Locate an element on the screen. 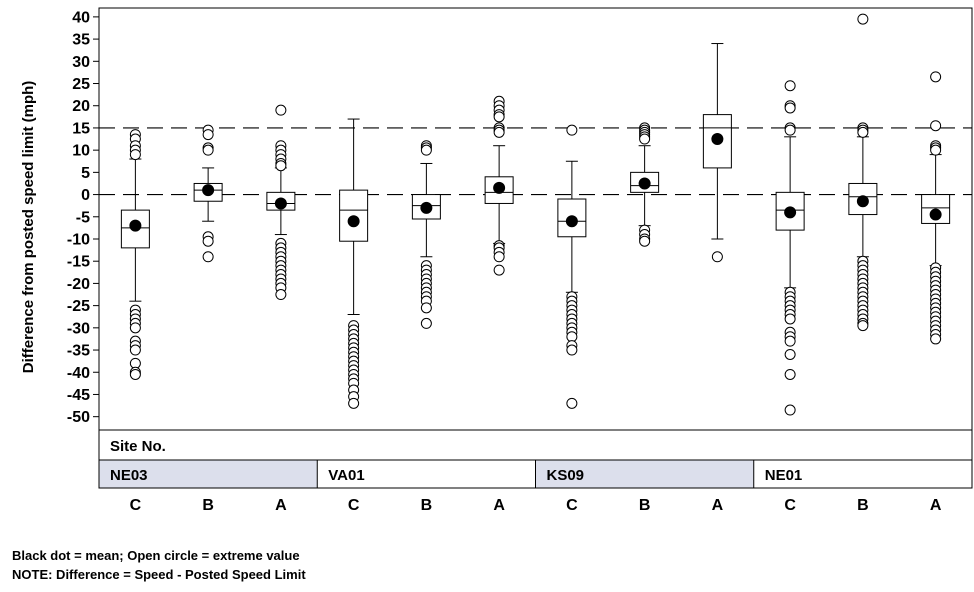 Image resolution: width=974 pixels, height=592 pixels. y-tick-label: -15 is located at coordinates (78, 262).